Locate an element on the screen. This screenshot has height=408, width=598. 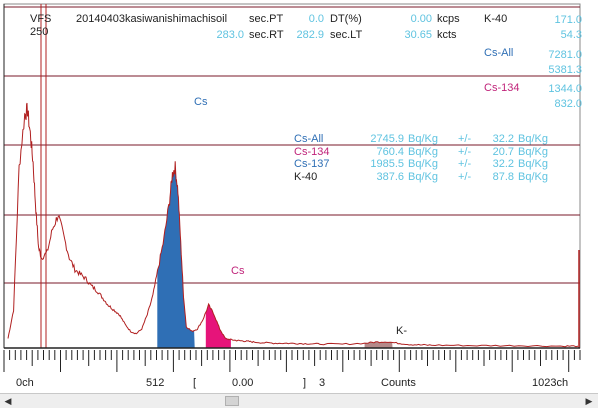
result-cs137-name: Cs-137 is located at coordinates (312, 164).